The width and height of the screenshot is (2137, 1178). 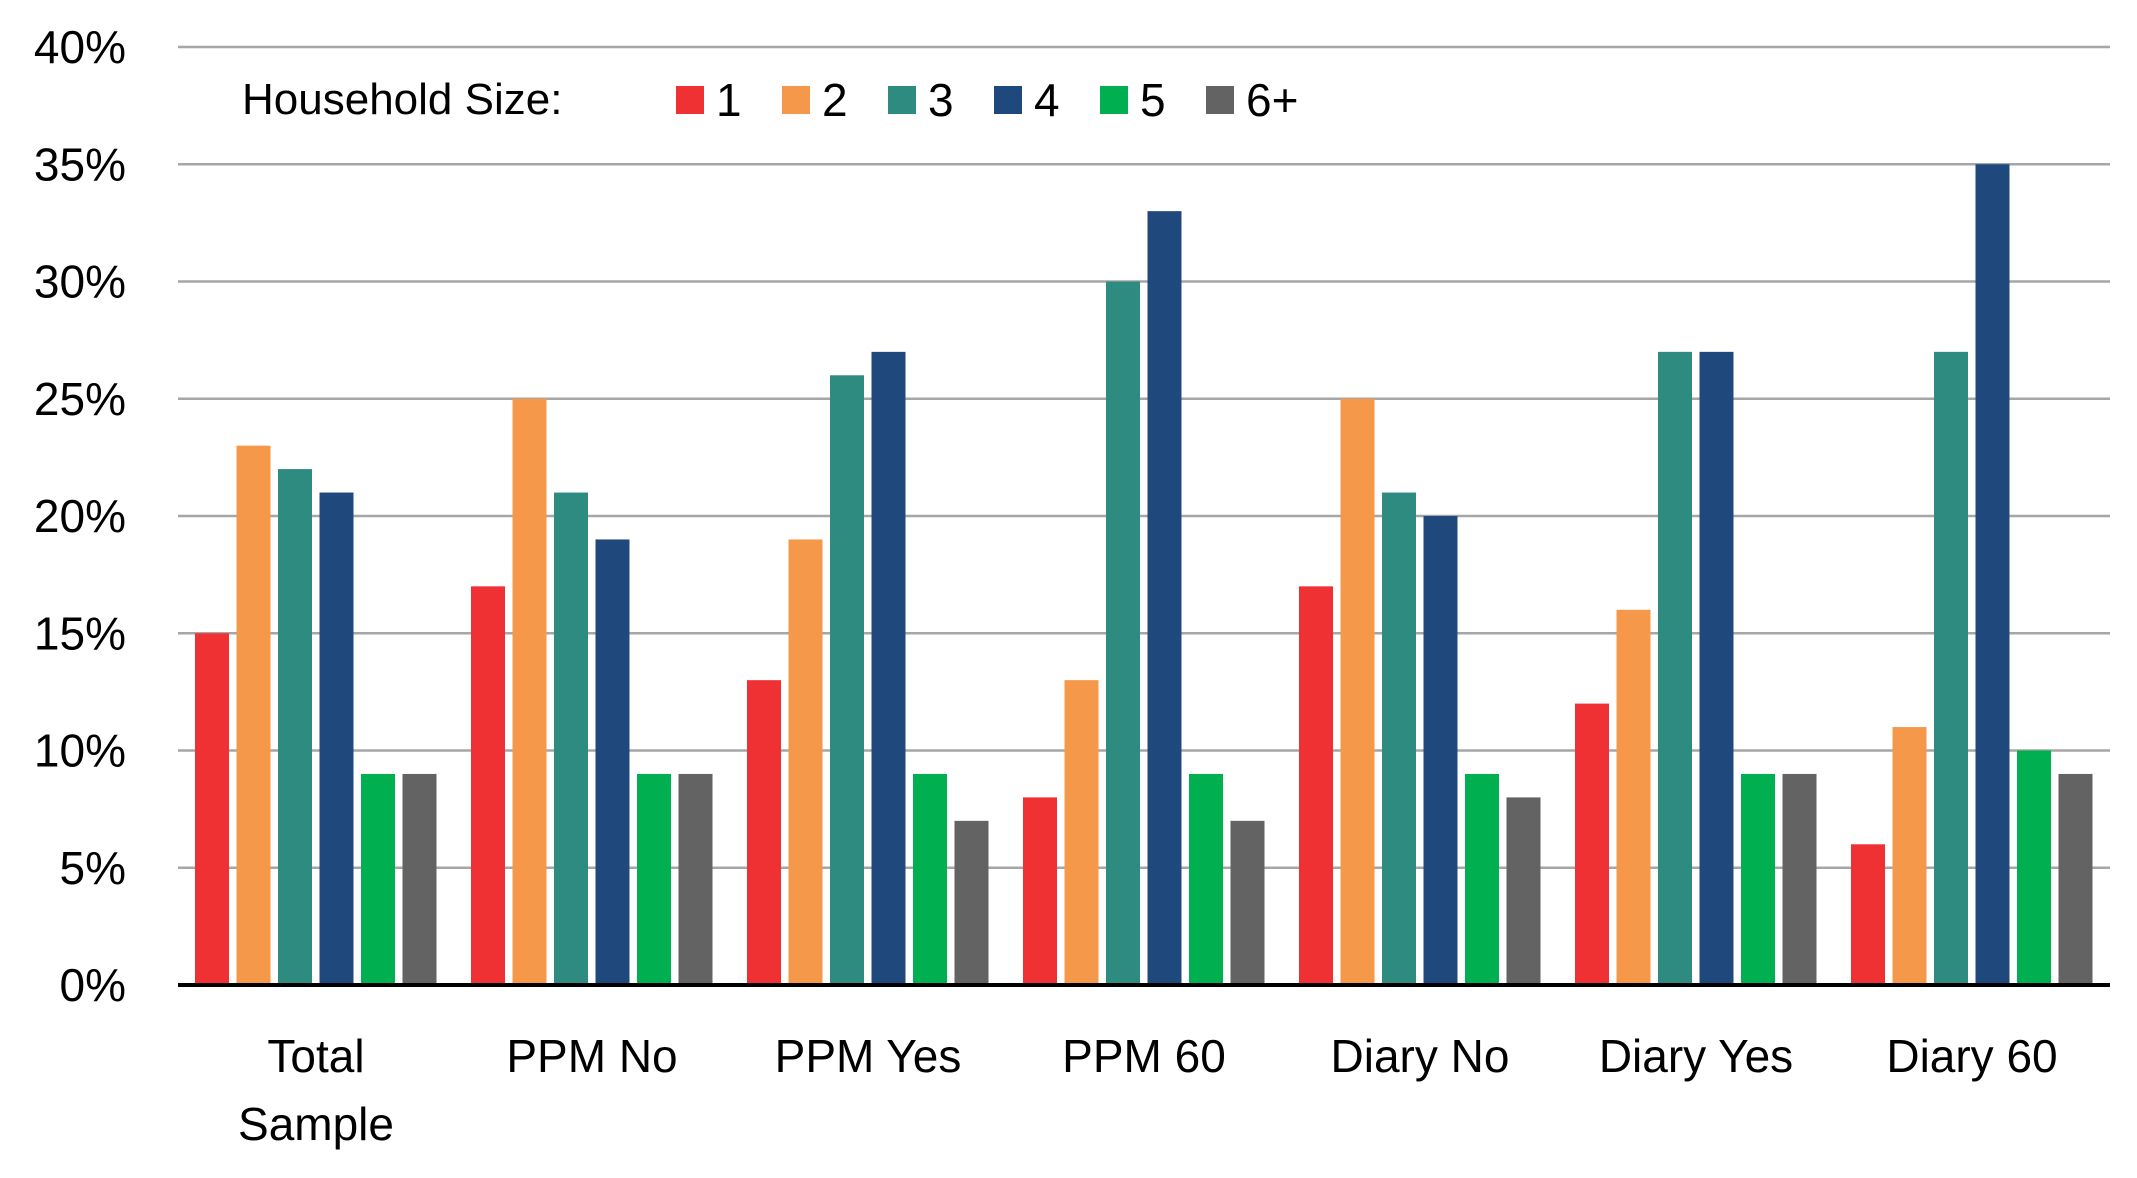 What do you see at coordinates (80, 399) in the screenshot?
I see `y-tick-label: 25%` at bounding box center [80, 399].